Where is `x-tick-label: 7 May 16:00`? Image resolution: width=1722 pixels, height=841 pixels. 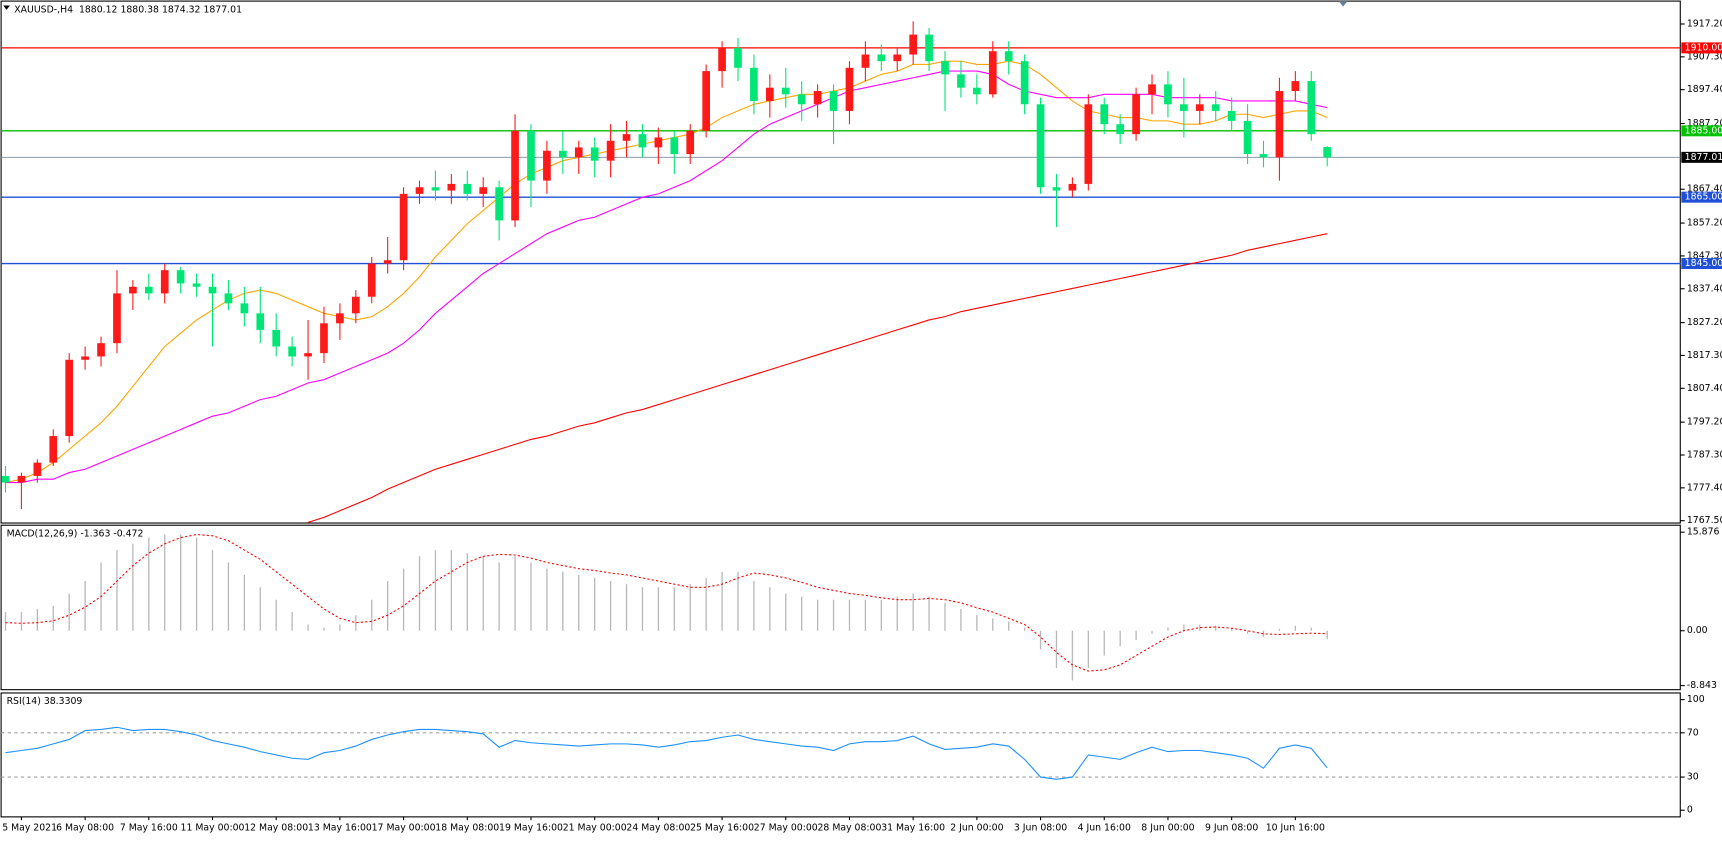
x-tick-label: 7 May 16:00 is located at coordinates (149, 827).